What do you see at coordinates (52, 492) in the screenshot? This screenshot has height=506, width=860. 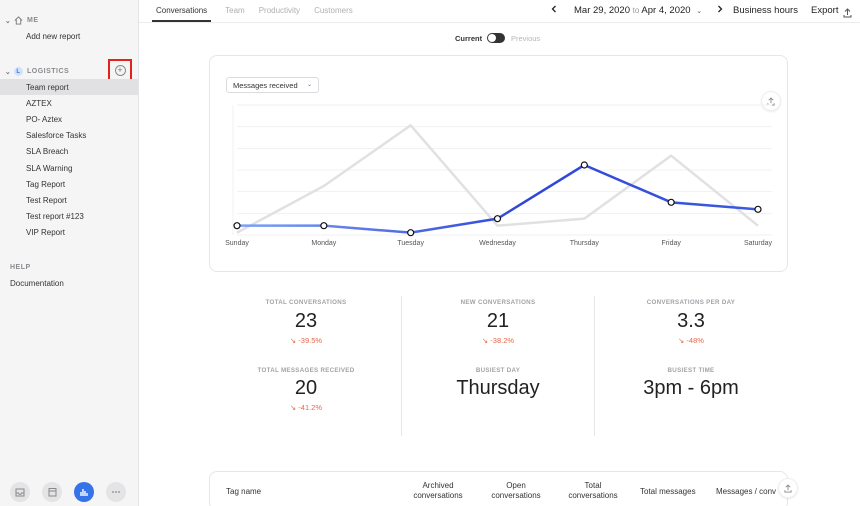 I see `calendar-icon` at bounding box center [52, 492].